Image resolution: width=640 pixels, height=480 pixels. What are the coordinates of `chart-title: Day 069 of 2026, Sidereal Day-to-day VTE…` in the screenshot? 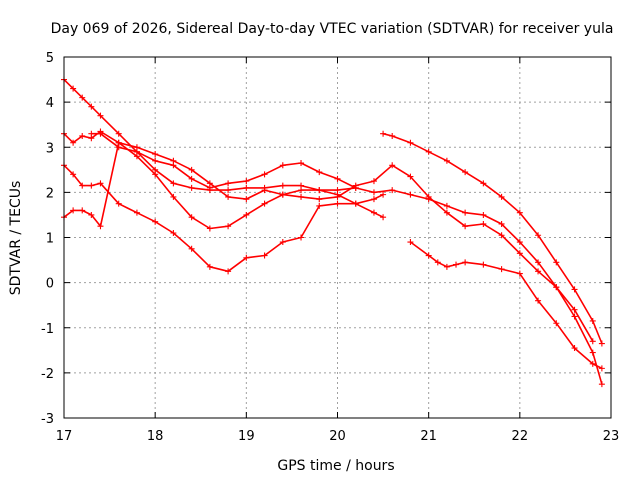 It's located at (332, 29).